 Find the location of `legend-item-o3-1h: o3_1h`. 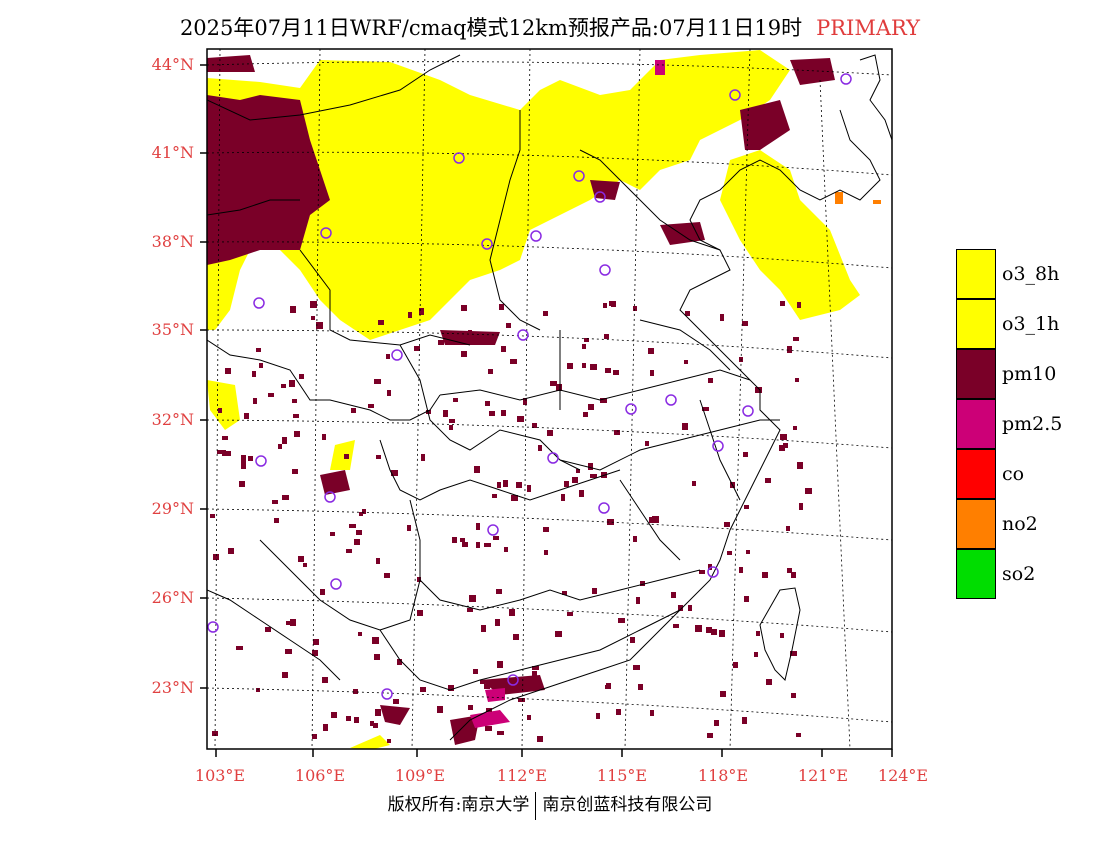

legend-item-o3-1h: o3_1h is located at coordinates (1028, 324).